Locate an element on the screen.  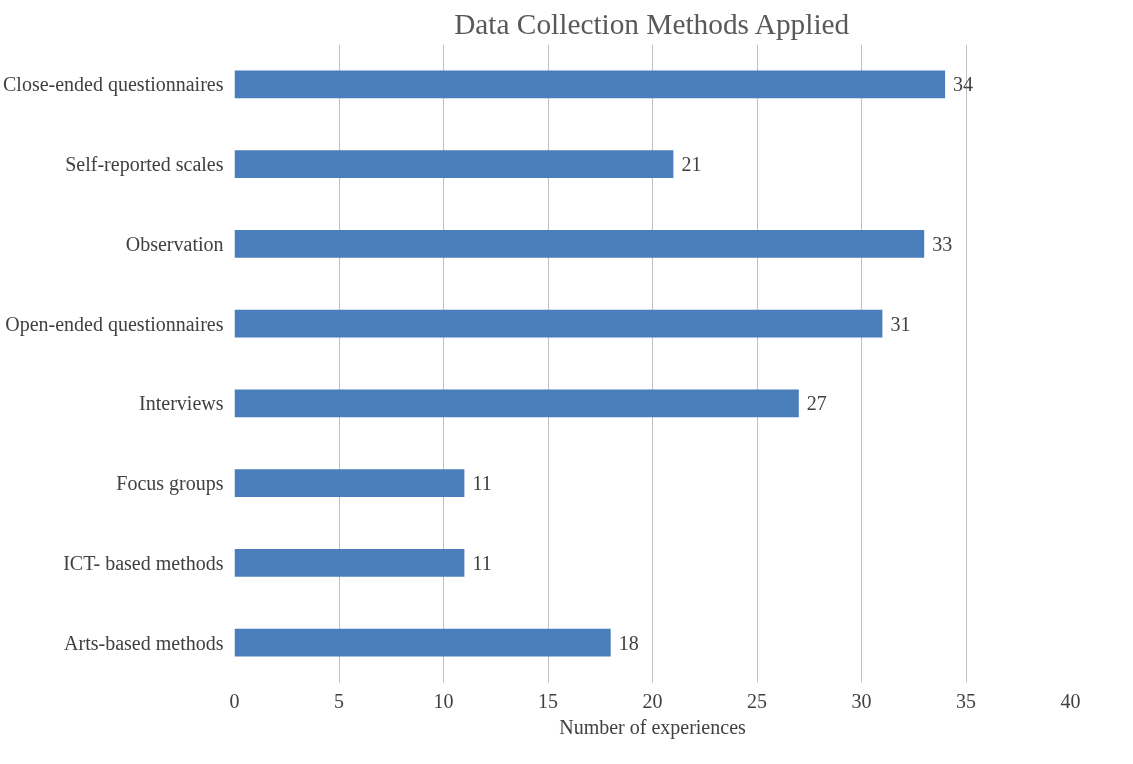
x-tick-label: 35 is located at coordinates (966, 700).